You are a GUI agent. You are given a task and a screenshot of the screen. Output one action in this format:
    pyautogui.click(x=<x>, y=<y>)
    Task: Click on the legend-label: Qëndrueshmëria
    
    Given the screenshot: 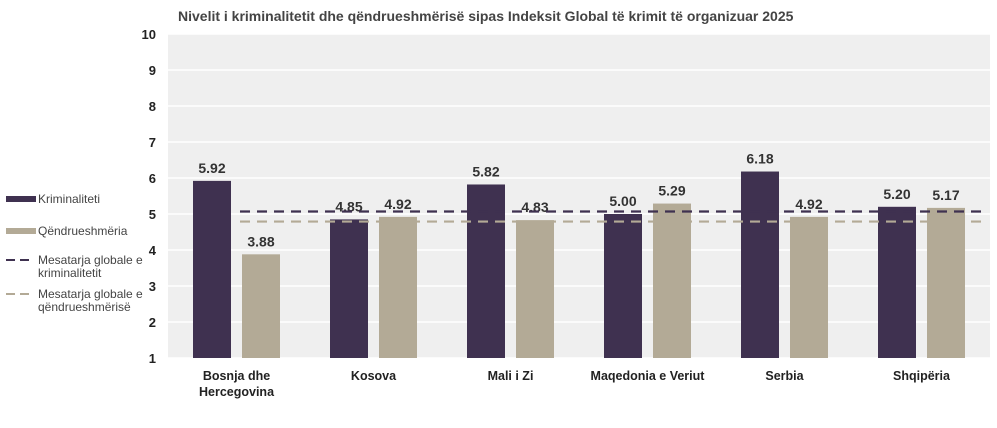 What is the action you would take?
    pyautogui.click(x=83, y=231)
    